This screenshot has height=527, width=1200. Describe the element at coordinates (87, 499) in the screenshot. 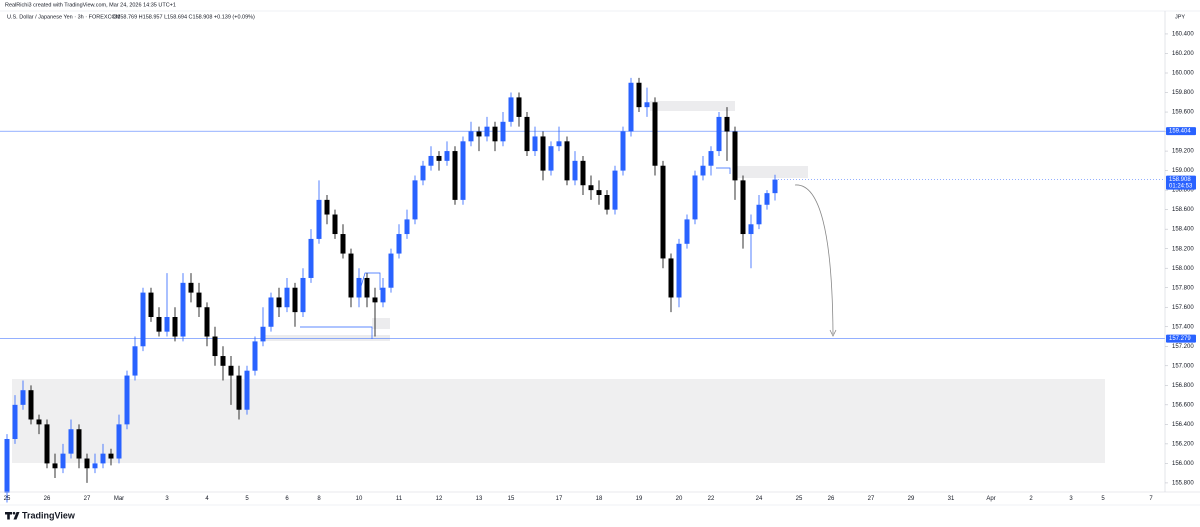

I see `x-tick-label: 27` at that location.